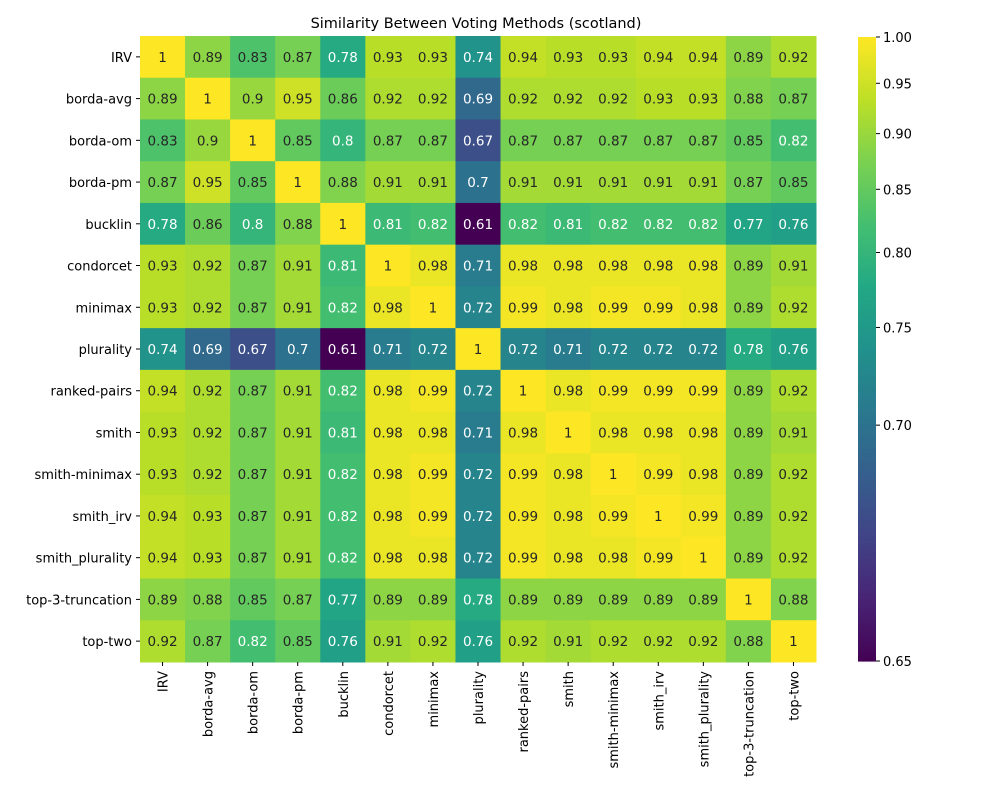 The height and width of the screenshot is (804, 1000). What do you see at coordinates (84, 559) in the screenshot?
I see `y-tick-label: smith_plurality` at bounding box center [84, 559].